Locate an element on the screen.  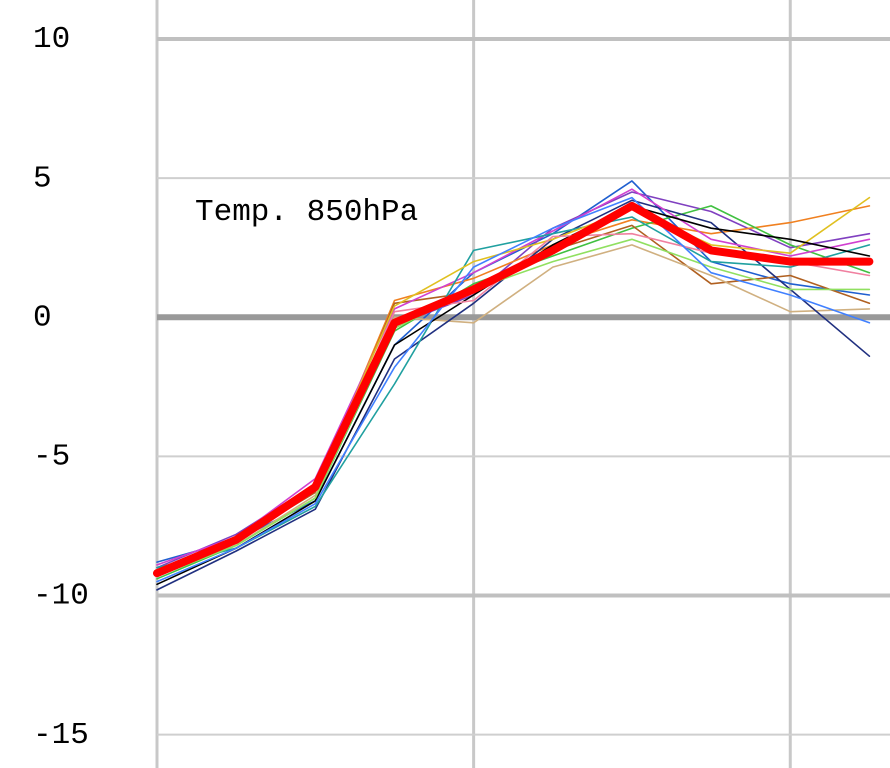
y-tick-label: -15 is located at coordinates (61, 735).